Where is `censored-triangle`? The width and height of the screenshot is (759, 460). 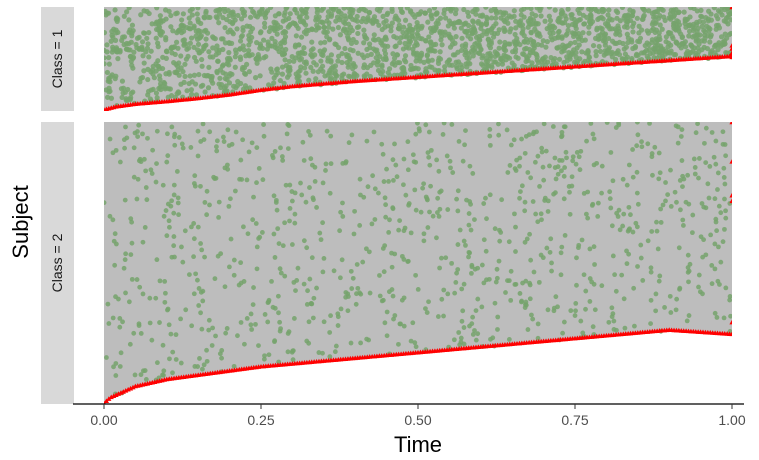 censored-triangle is located at coordinates (109, 398).